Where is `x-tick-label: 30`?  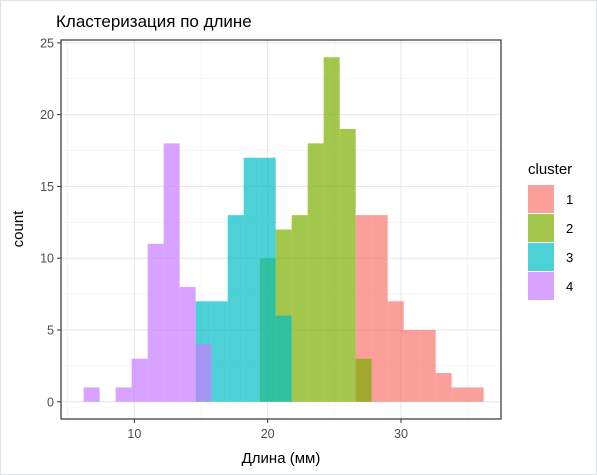 x-tick-label: 30 is located at coordinates (401, 434).